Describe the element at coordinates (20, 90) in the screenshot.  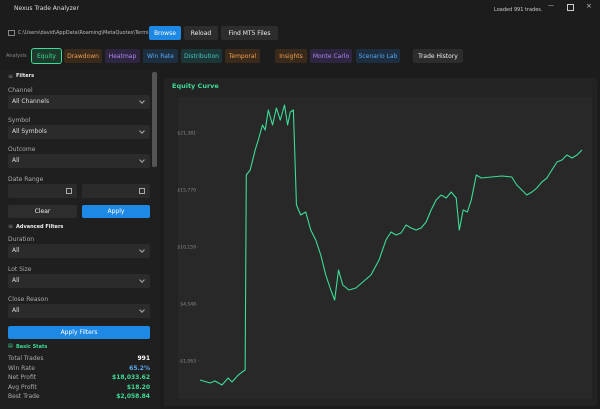
I see `field-label: Channel` at that location.